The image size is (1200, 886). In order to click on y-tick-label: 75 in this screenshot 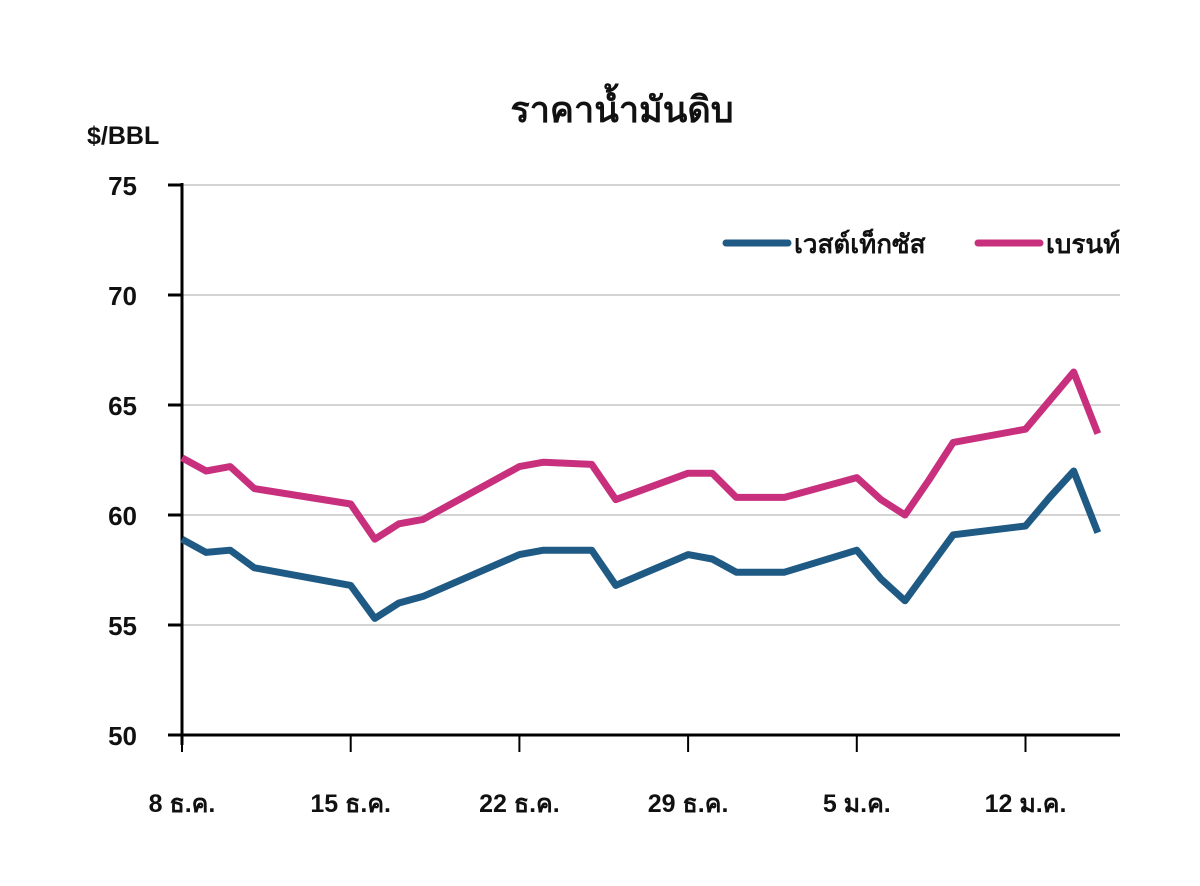, I will do `click(122, 186)`.